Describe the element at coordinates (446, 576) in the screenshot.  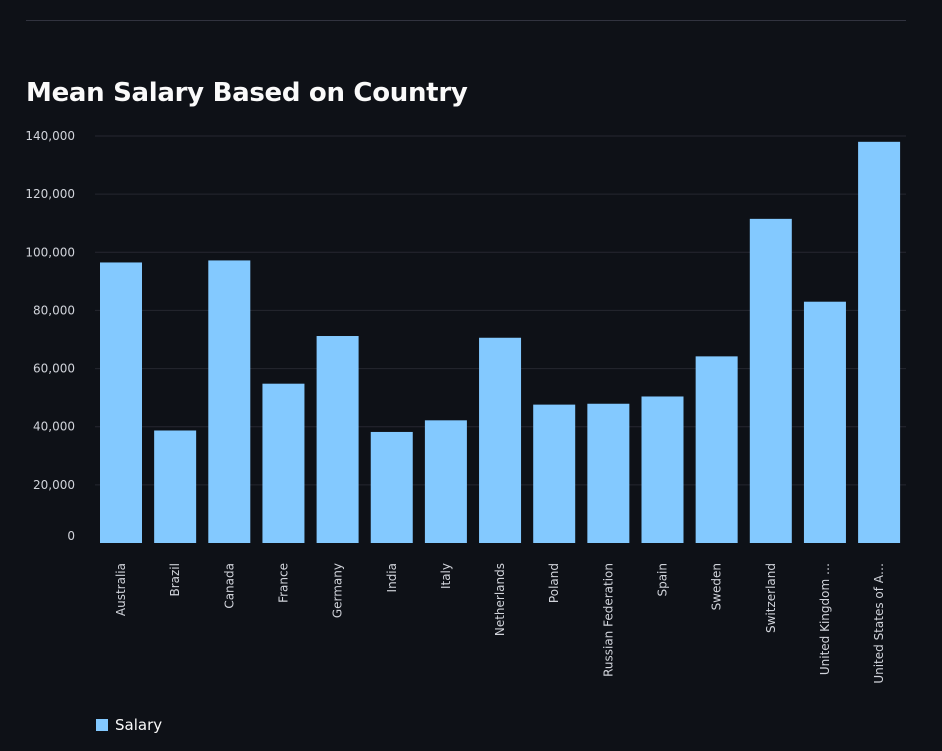
I see `x-tick-label: Italy` at that location.